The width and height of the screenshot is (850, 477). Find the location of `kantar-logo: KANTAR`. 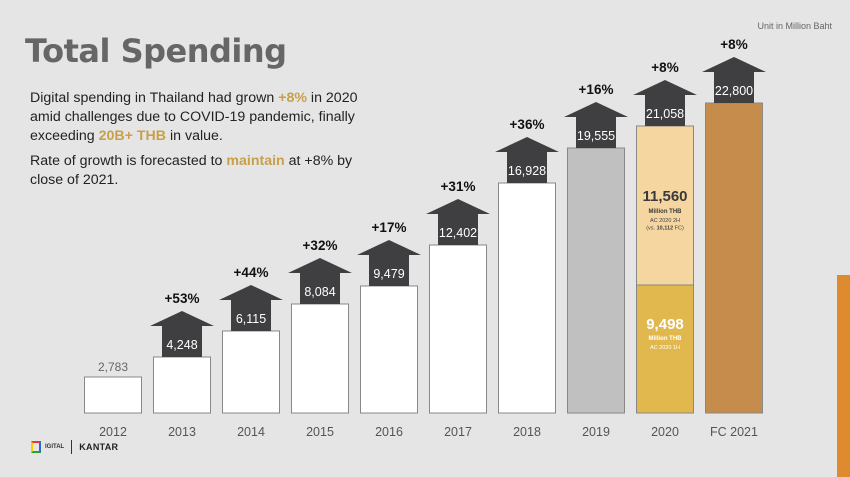

kantar-logo: KANTAR is located at coordinates (99, 447).